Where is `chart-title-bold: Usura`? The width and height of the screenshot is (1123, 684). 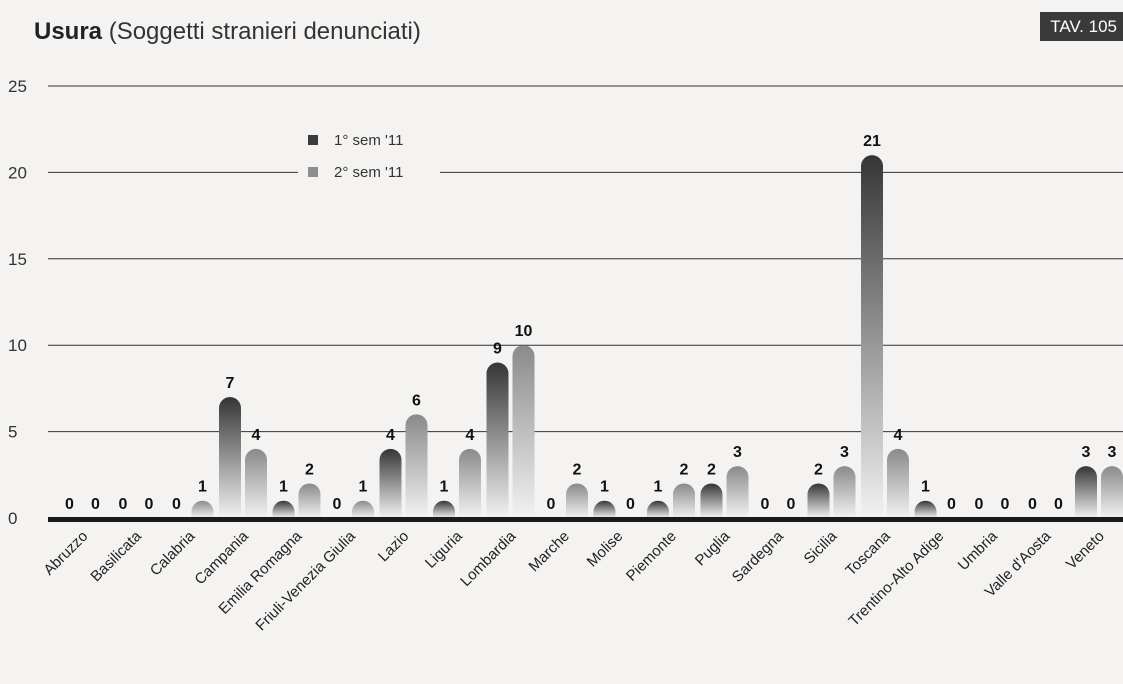
chart-title-bold: Usura is located at coordinates (68, 31).